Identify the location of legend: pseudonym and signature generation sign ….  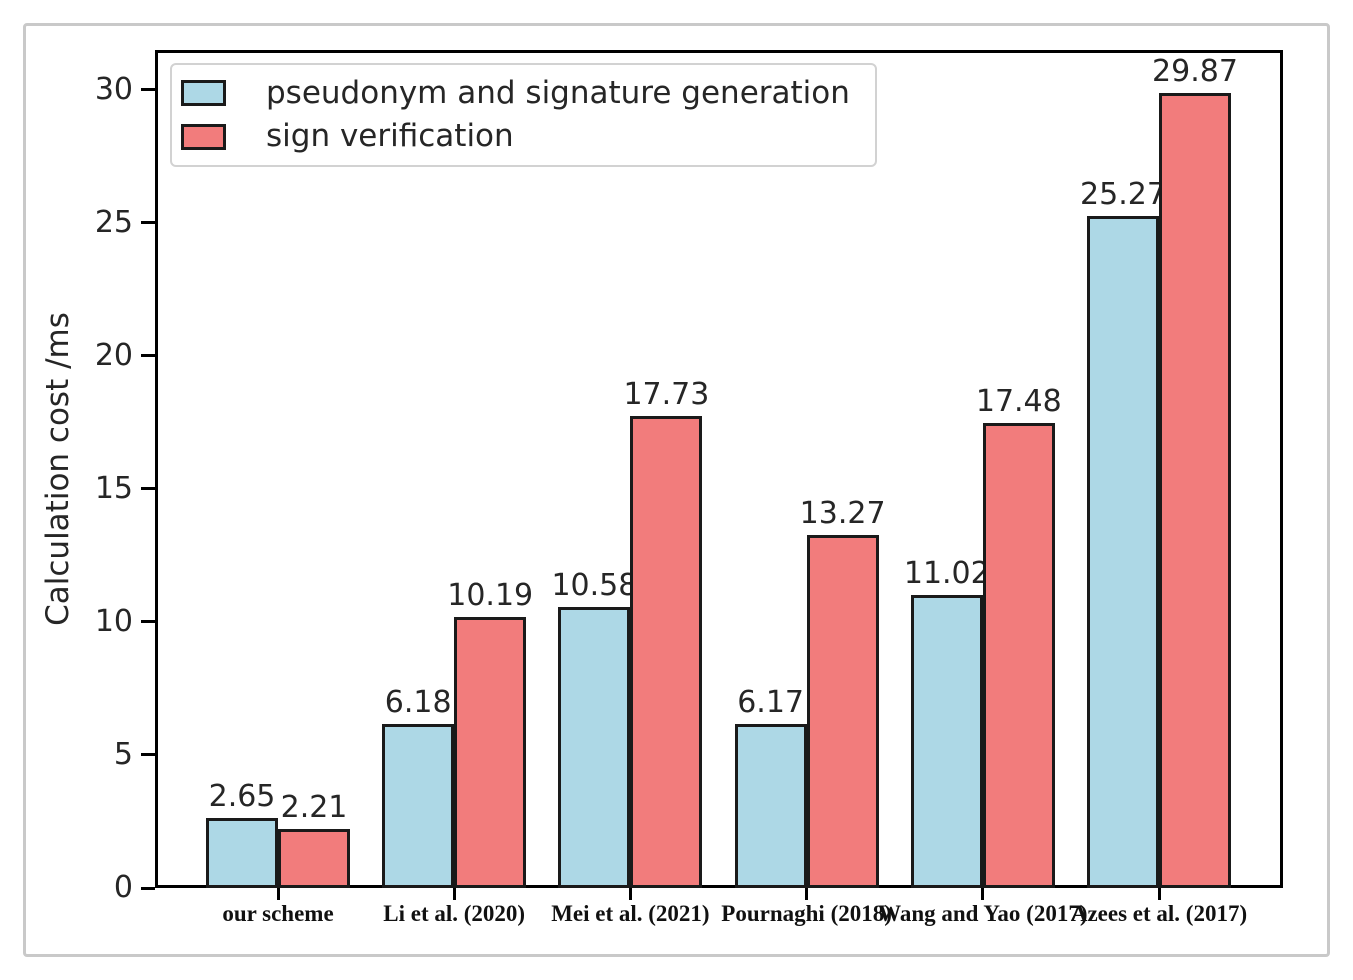
(523, 115).